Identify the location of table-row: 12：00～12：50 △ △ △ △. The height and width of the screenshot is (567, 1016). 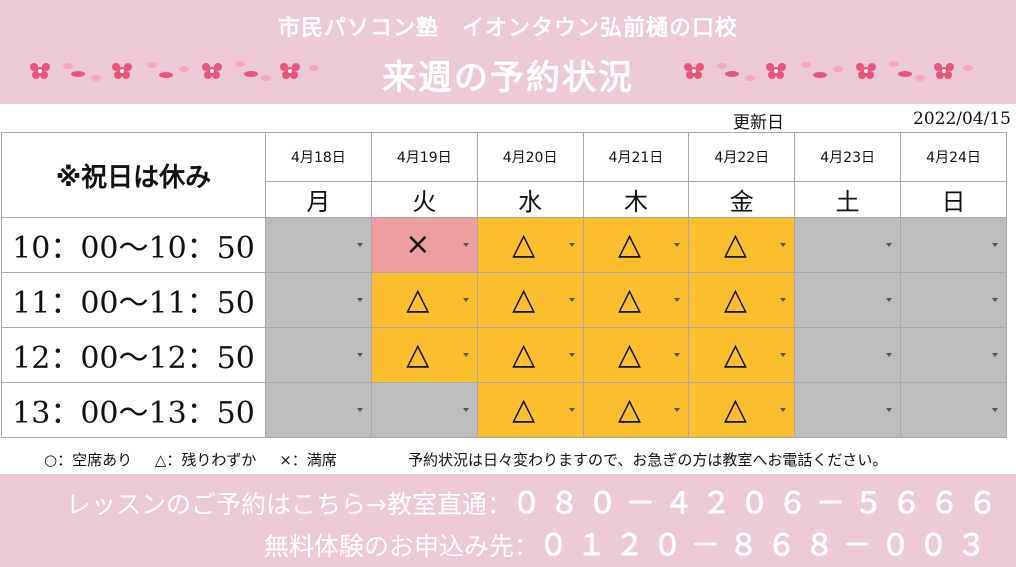
(504, 355).